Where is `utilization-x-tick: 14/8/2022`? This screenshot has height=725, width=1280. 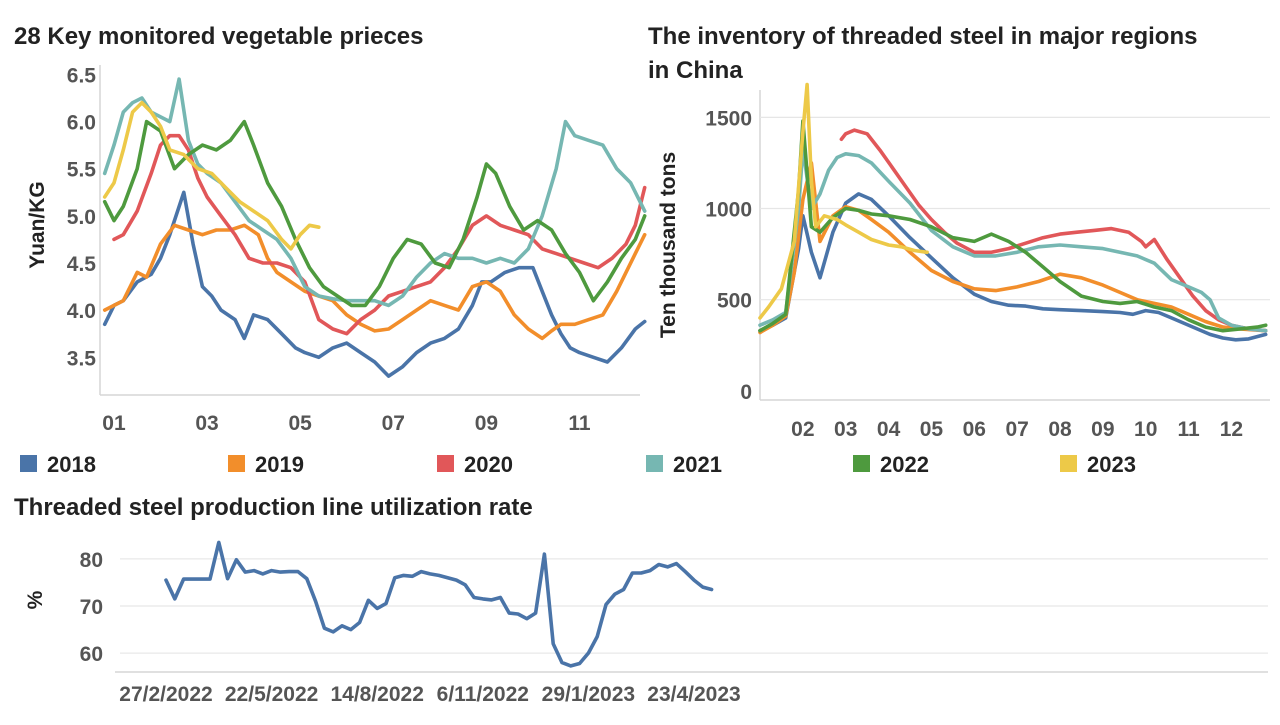 utilization-x-tick: 14/8/2022 is located at coordinates (376, 694).